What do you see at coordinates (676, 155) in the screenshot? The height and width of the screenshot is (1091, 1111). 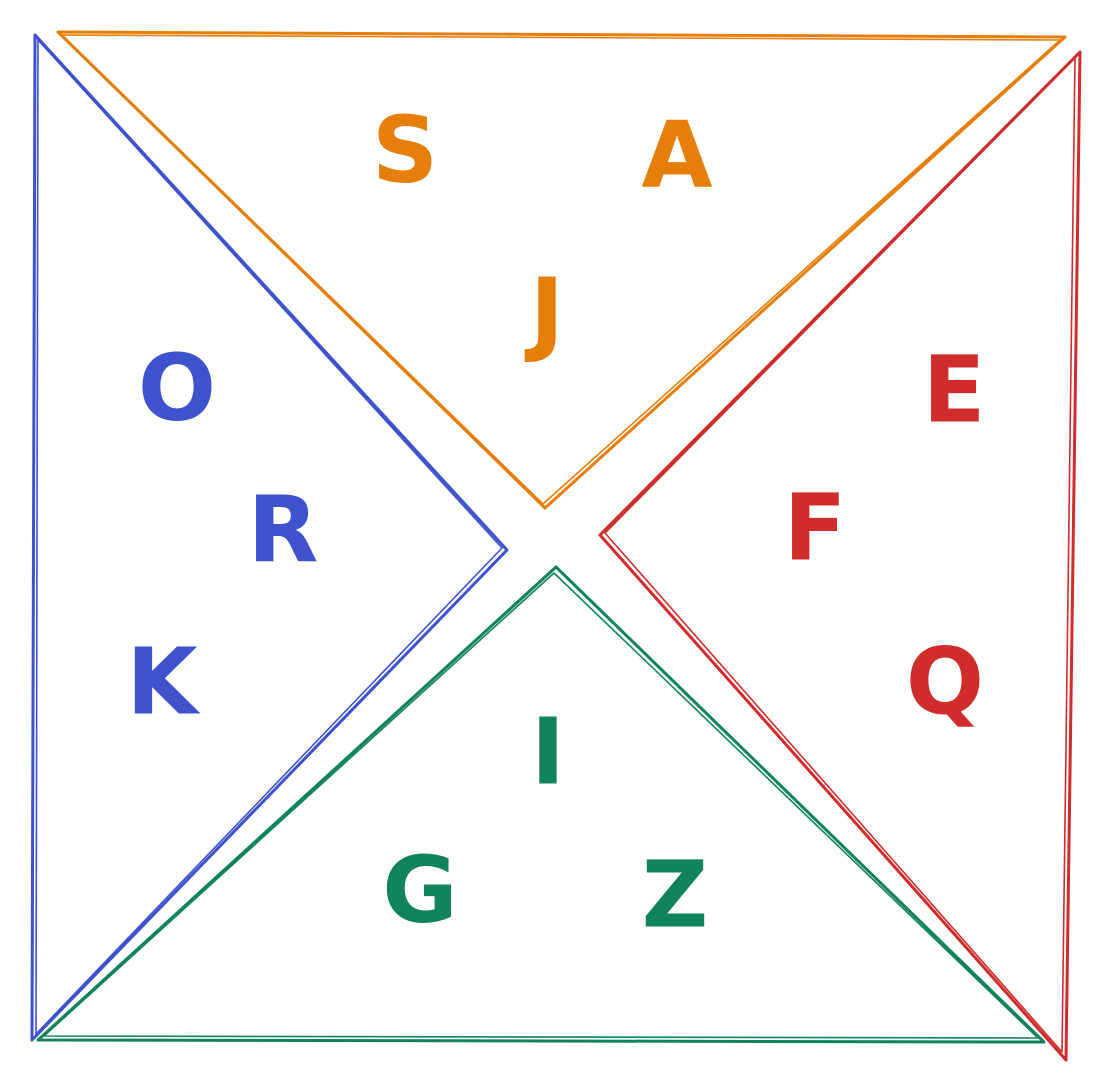 I see `letter-A: A` at bounding box center [676, 155].